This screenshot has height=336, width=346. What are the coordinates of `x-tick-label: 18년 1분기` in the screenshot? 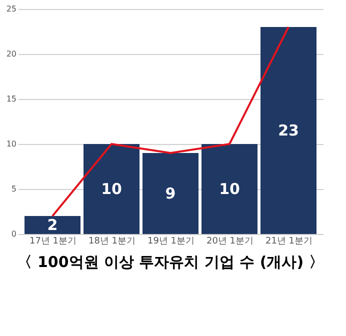 It's located at (112, 241).